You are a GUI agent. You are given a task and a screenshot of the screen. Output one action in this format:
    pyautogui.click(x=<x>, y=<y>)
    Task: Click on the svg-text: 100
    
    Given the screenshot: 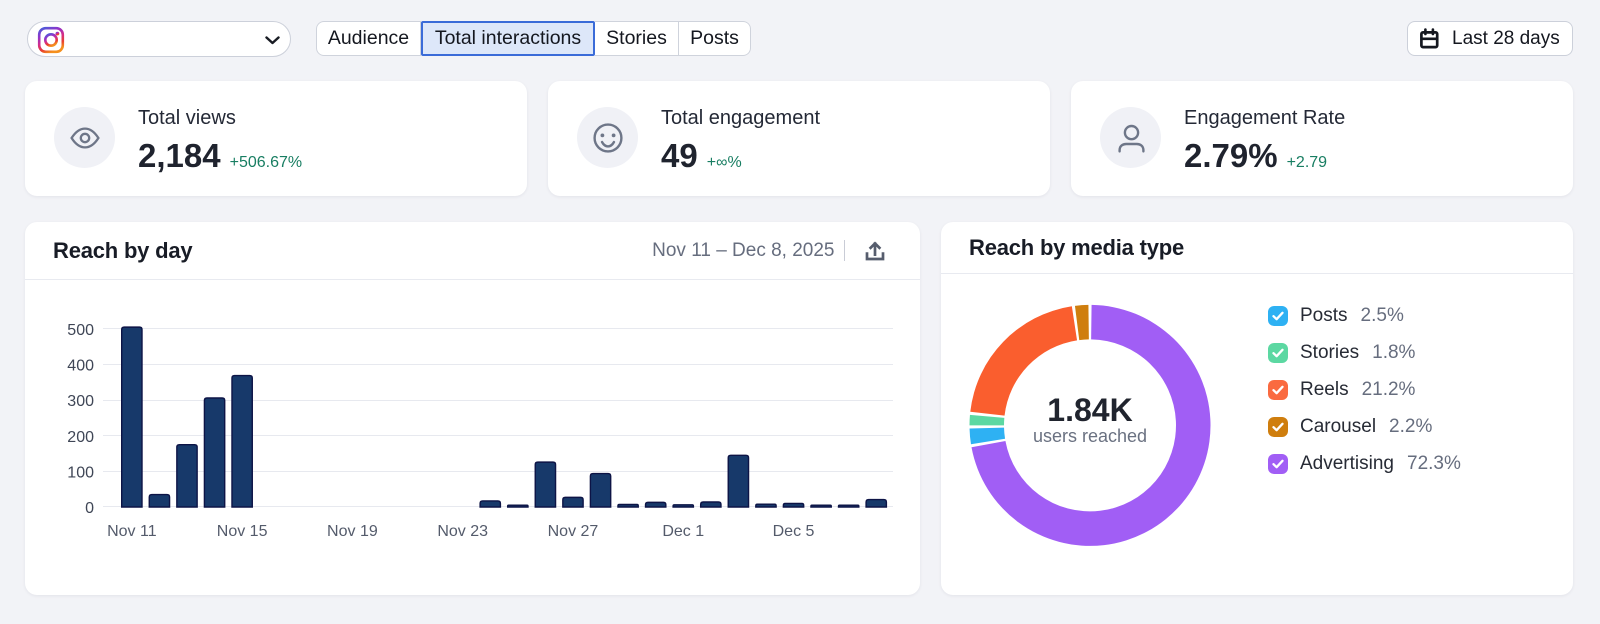 What is the action you would take?
    pyautogui.click(x=80, y=472)
    